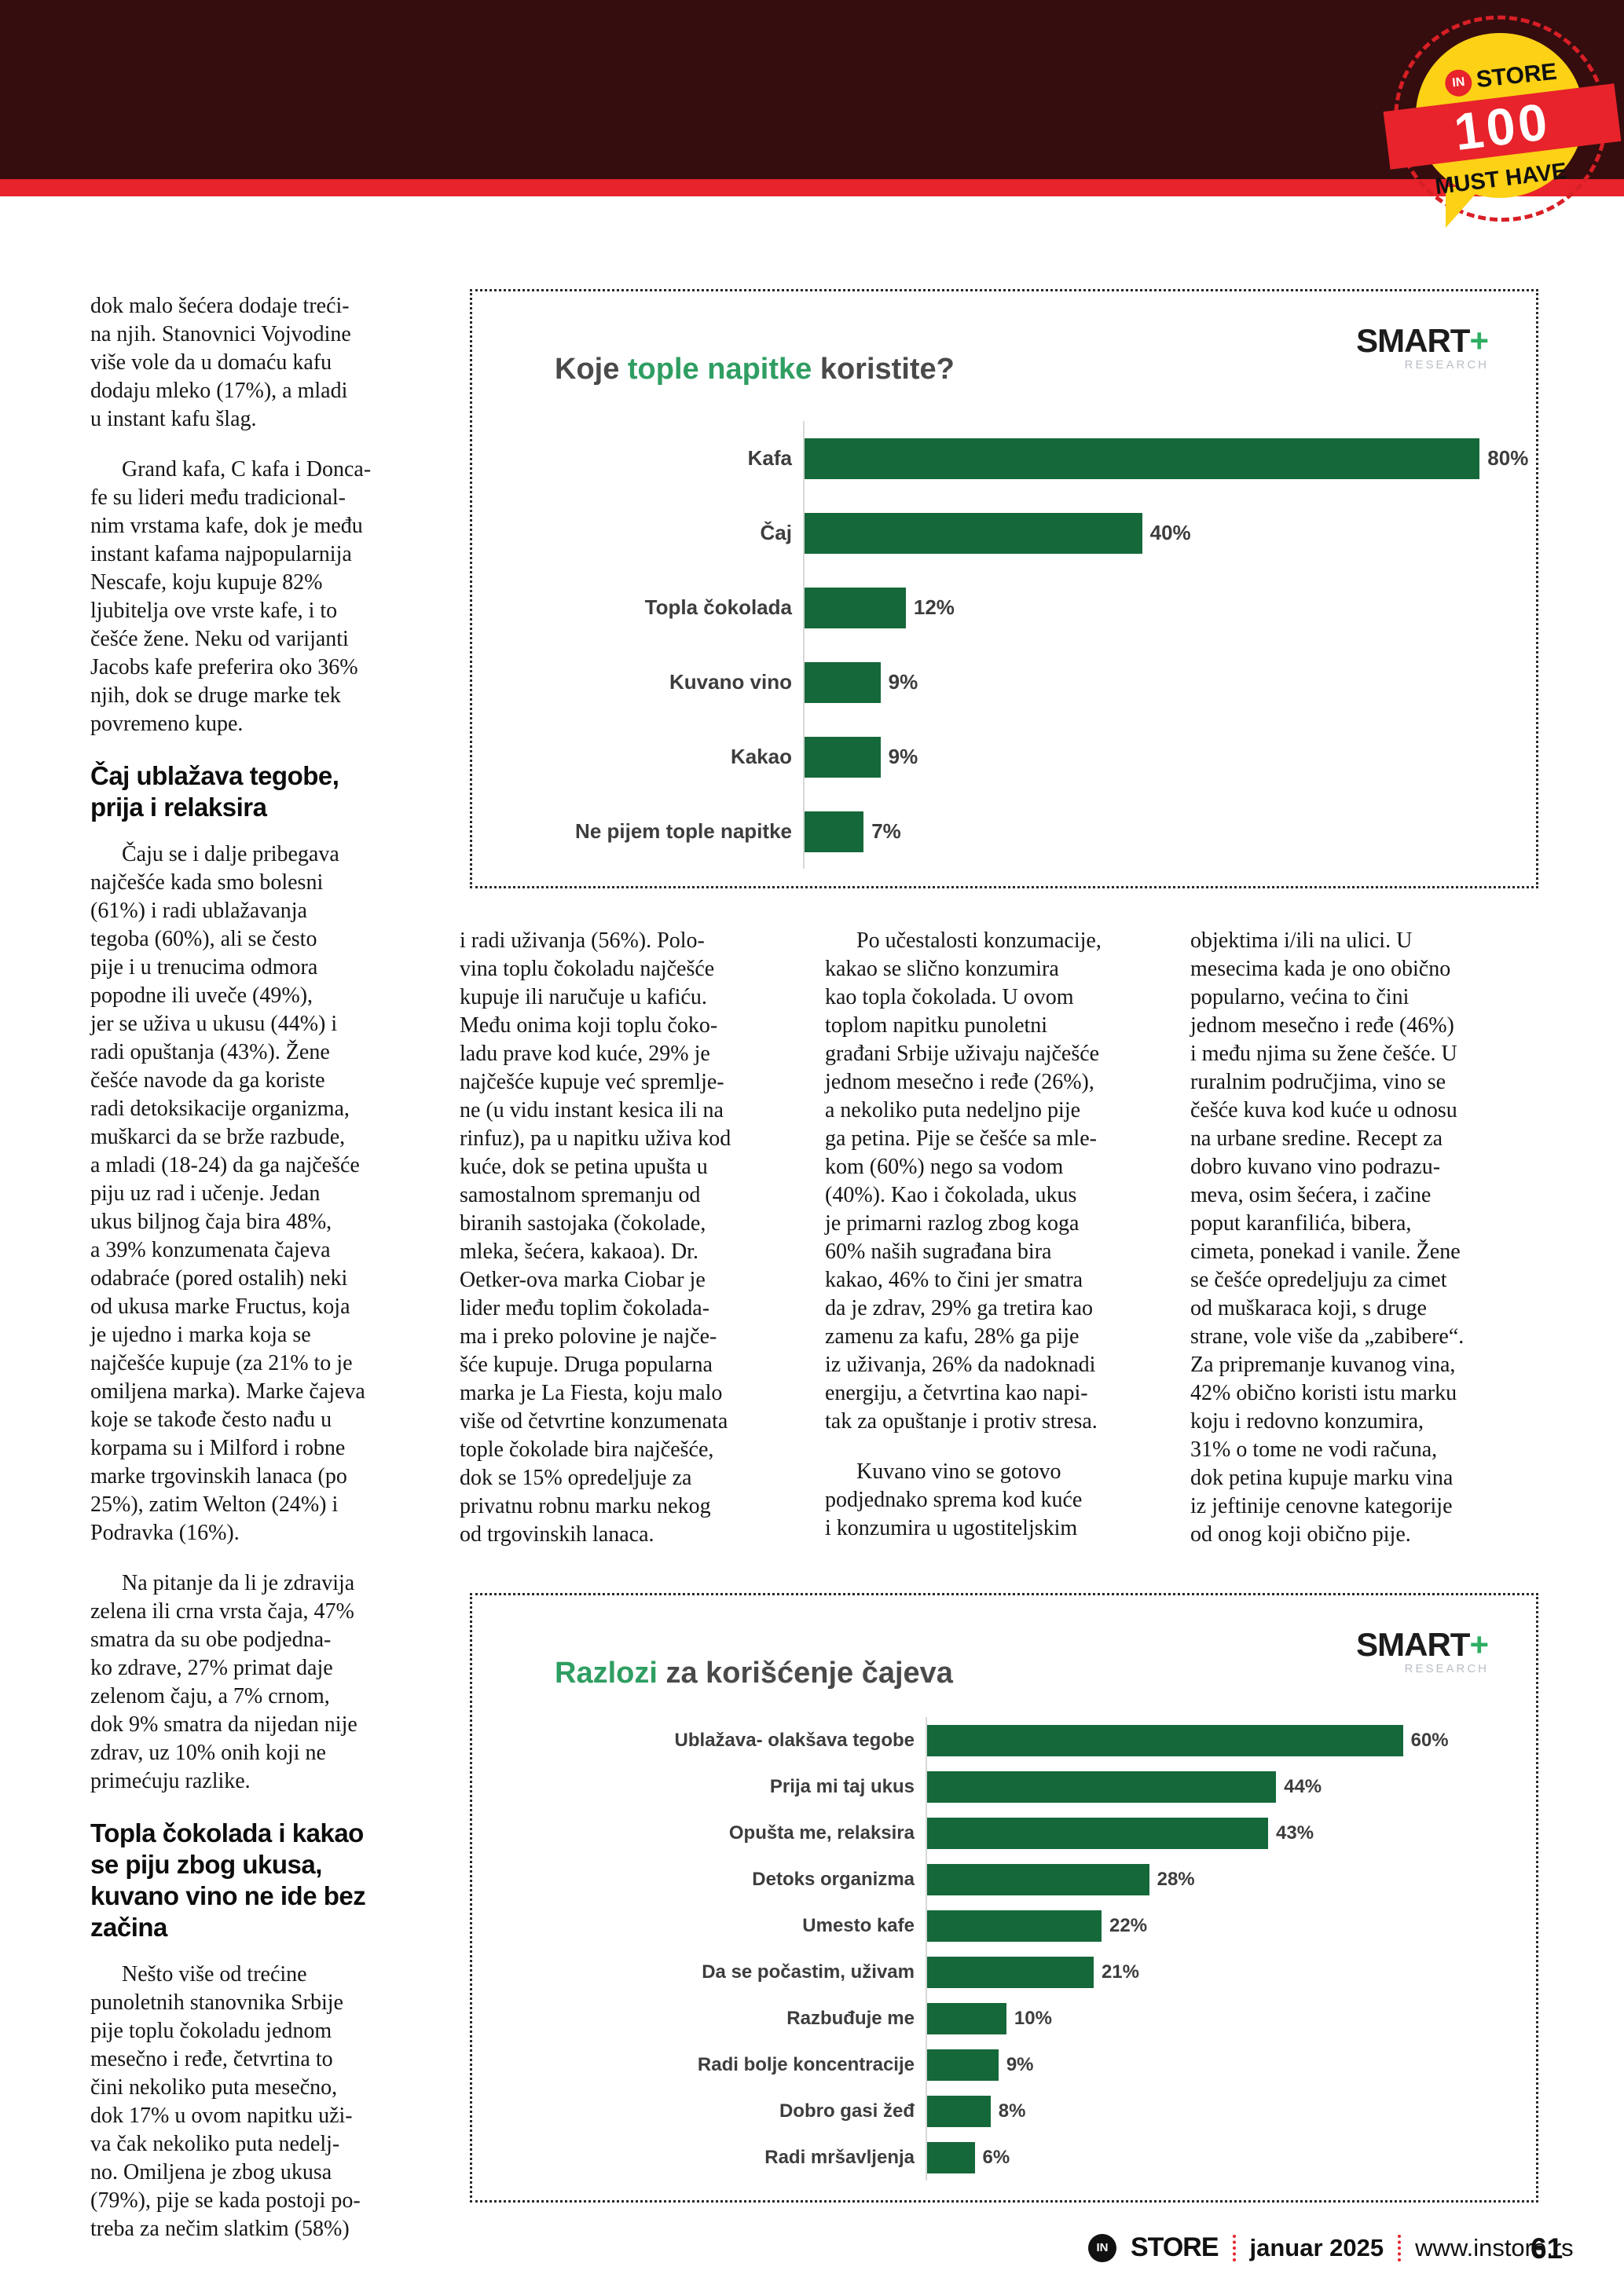 The image size is (1624, 2296). I want to click on bar-area: 43%, so click(1224, 1833).